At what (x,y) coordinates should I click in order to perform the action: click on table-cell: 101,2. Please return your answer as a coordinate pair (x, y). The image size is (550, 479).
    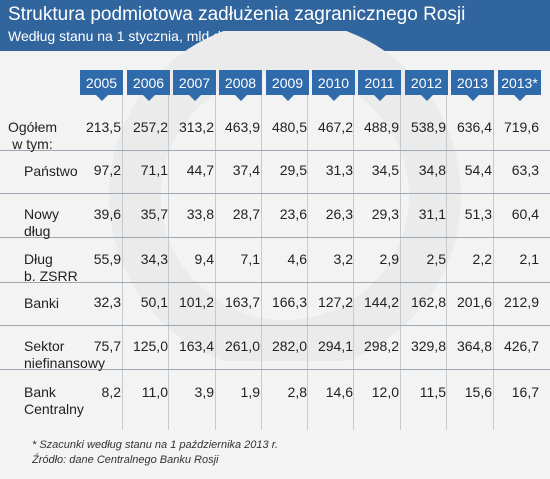
    Looking at the image, I should click on (196, 302).